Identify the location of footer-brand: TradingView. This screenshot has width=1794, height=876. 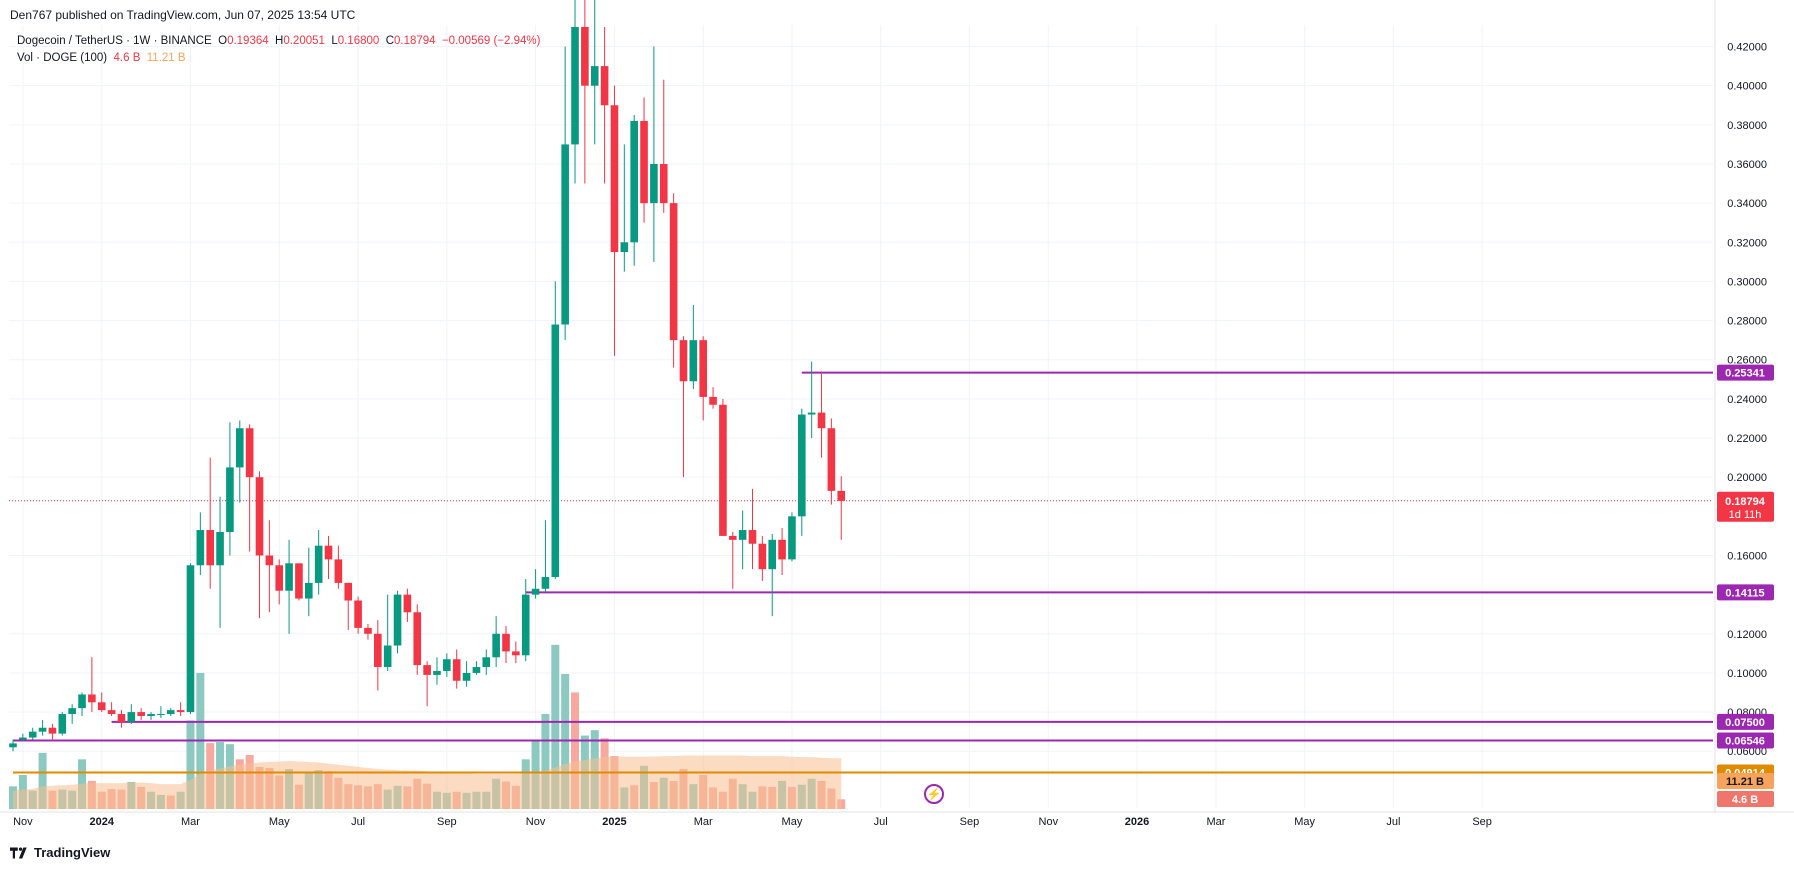
(60, 852).